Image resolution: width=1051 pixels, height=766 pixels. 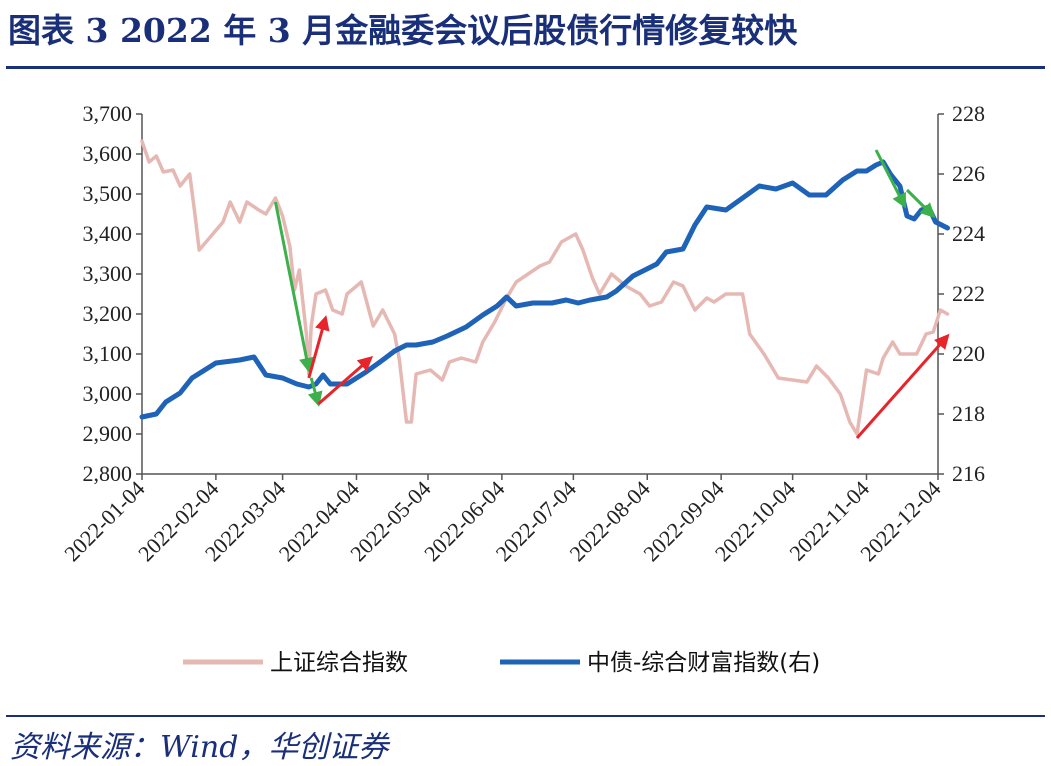 I want to click on y-right-tick-label: 226, so click(x=968, y=173).